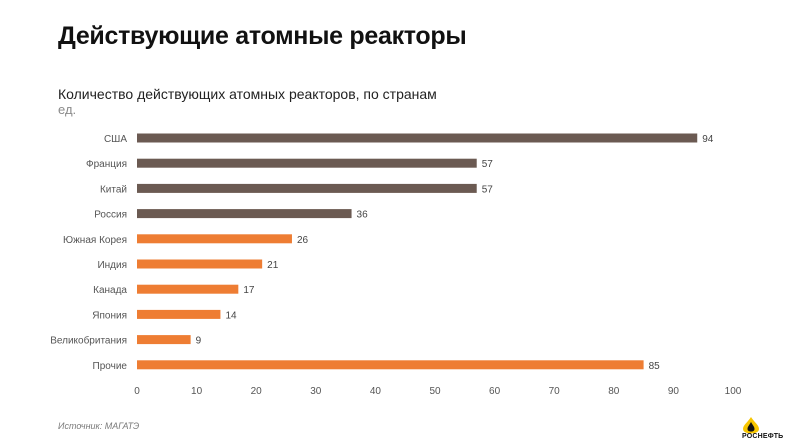 The width and height of the screenshot is (800, 448). I want to click on x-tick-label: 30, so click(316, 391).